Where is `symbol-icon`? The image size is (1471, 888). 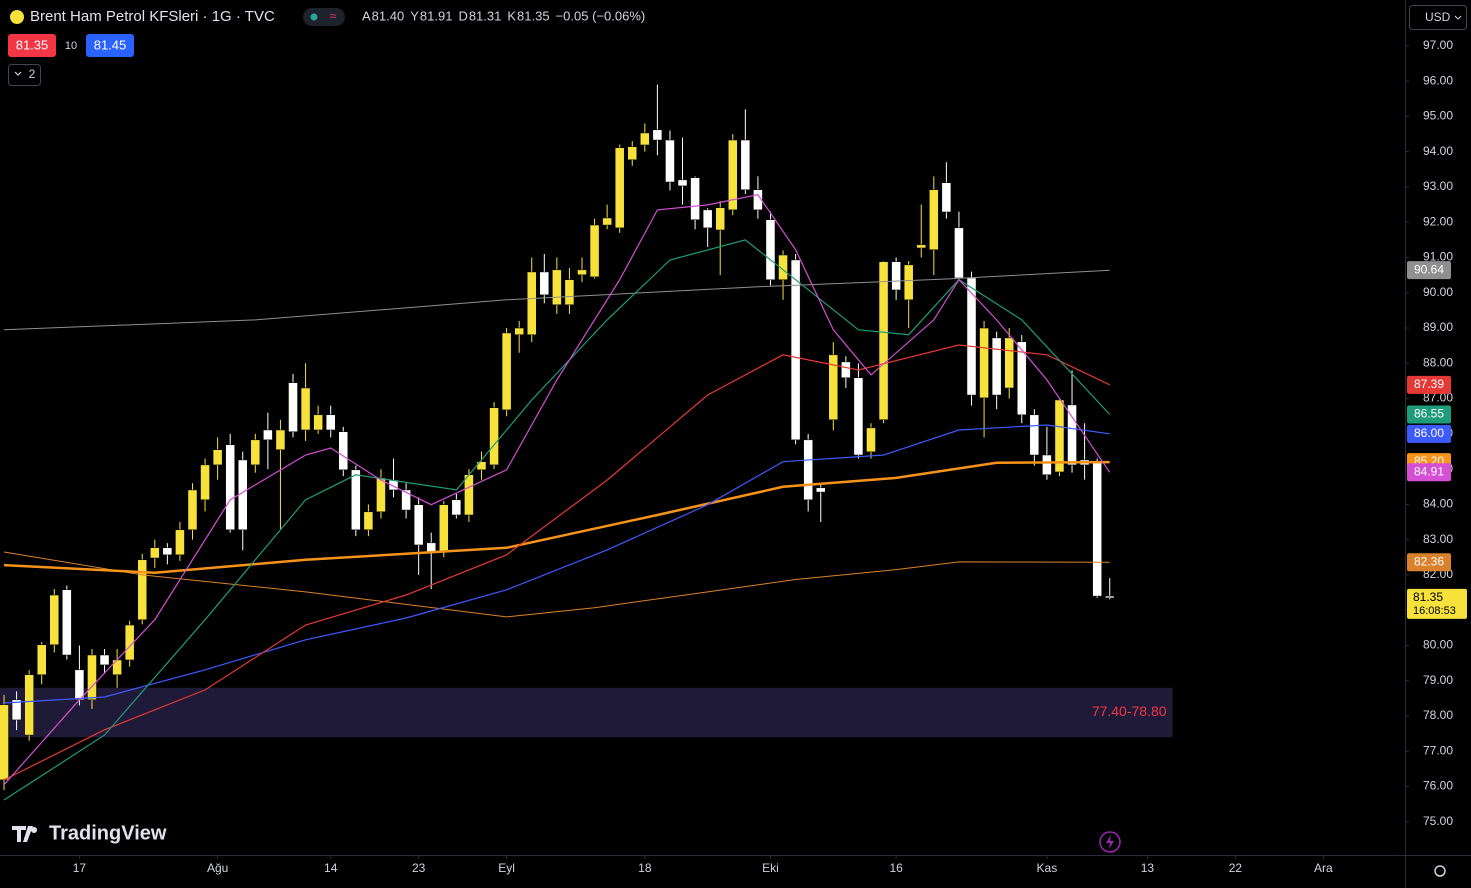 symbol-icon is located at coordinates (17, 17).